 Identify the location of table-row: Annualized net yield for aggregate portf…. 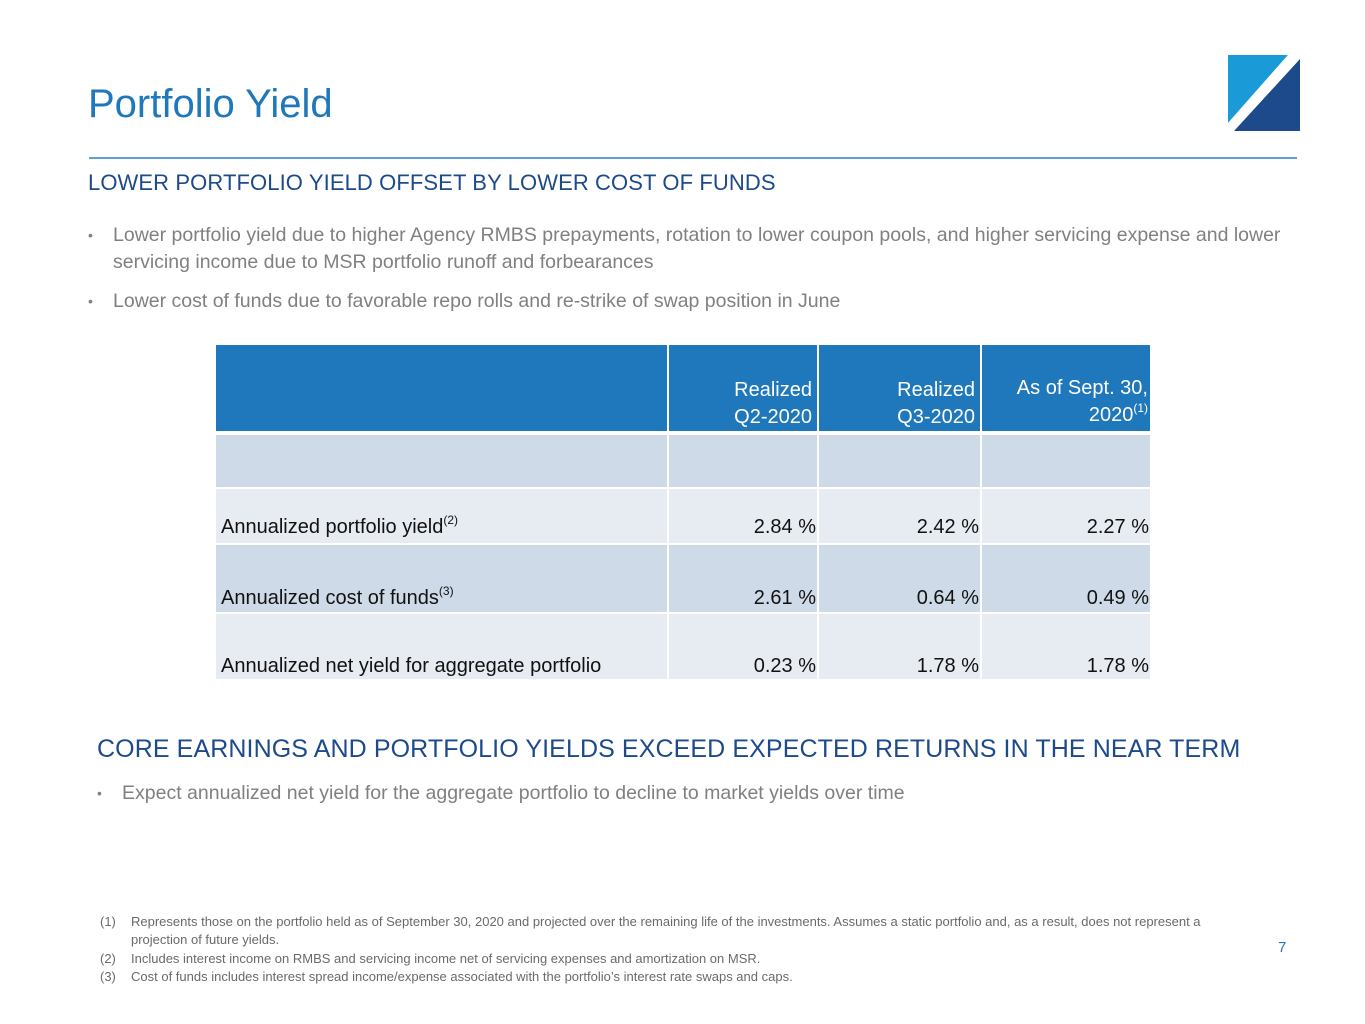
(441, 646).